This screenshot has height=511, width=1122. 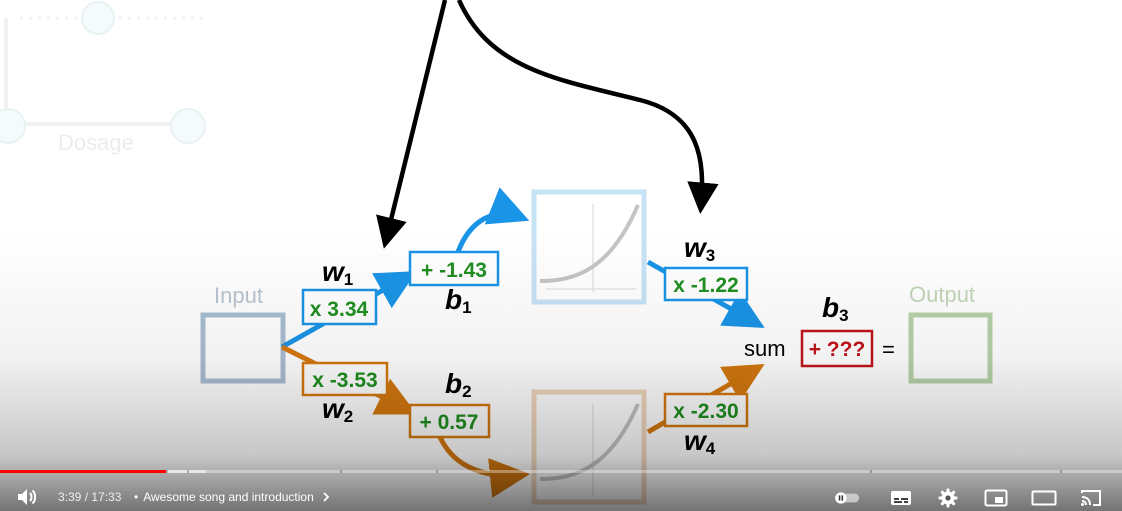 I want to click on autoplay-toggle, so click(x=847, y=498).